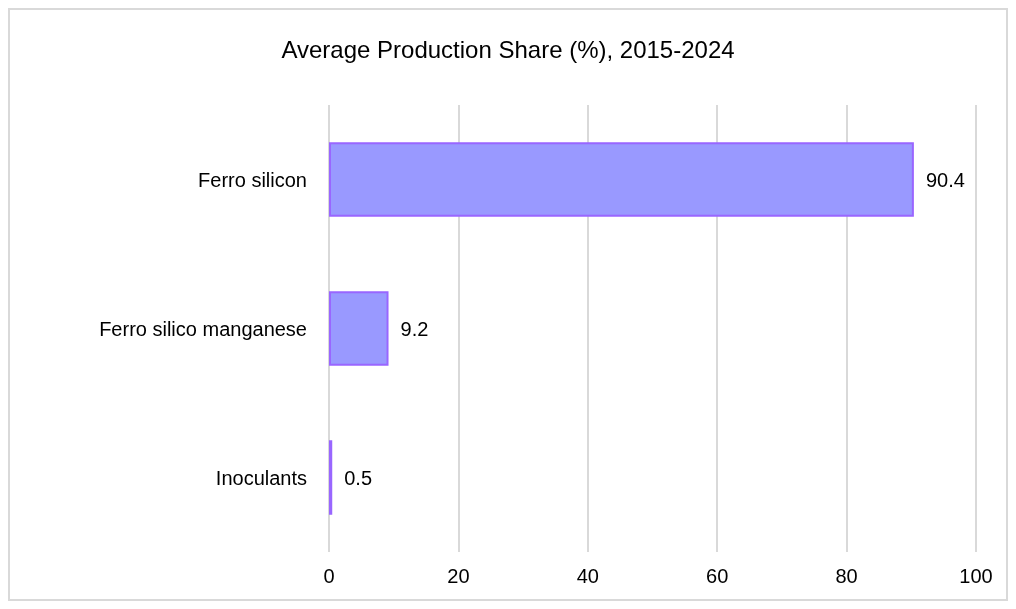 The height and width of the screenshot is (609, 1016). Describe the element at coordinates (587, 576) in the screenshot. I see `x-tick-label: 40` at that location.